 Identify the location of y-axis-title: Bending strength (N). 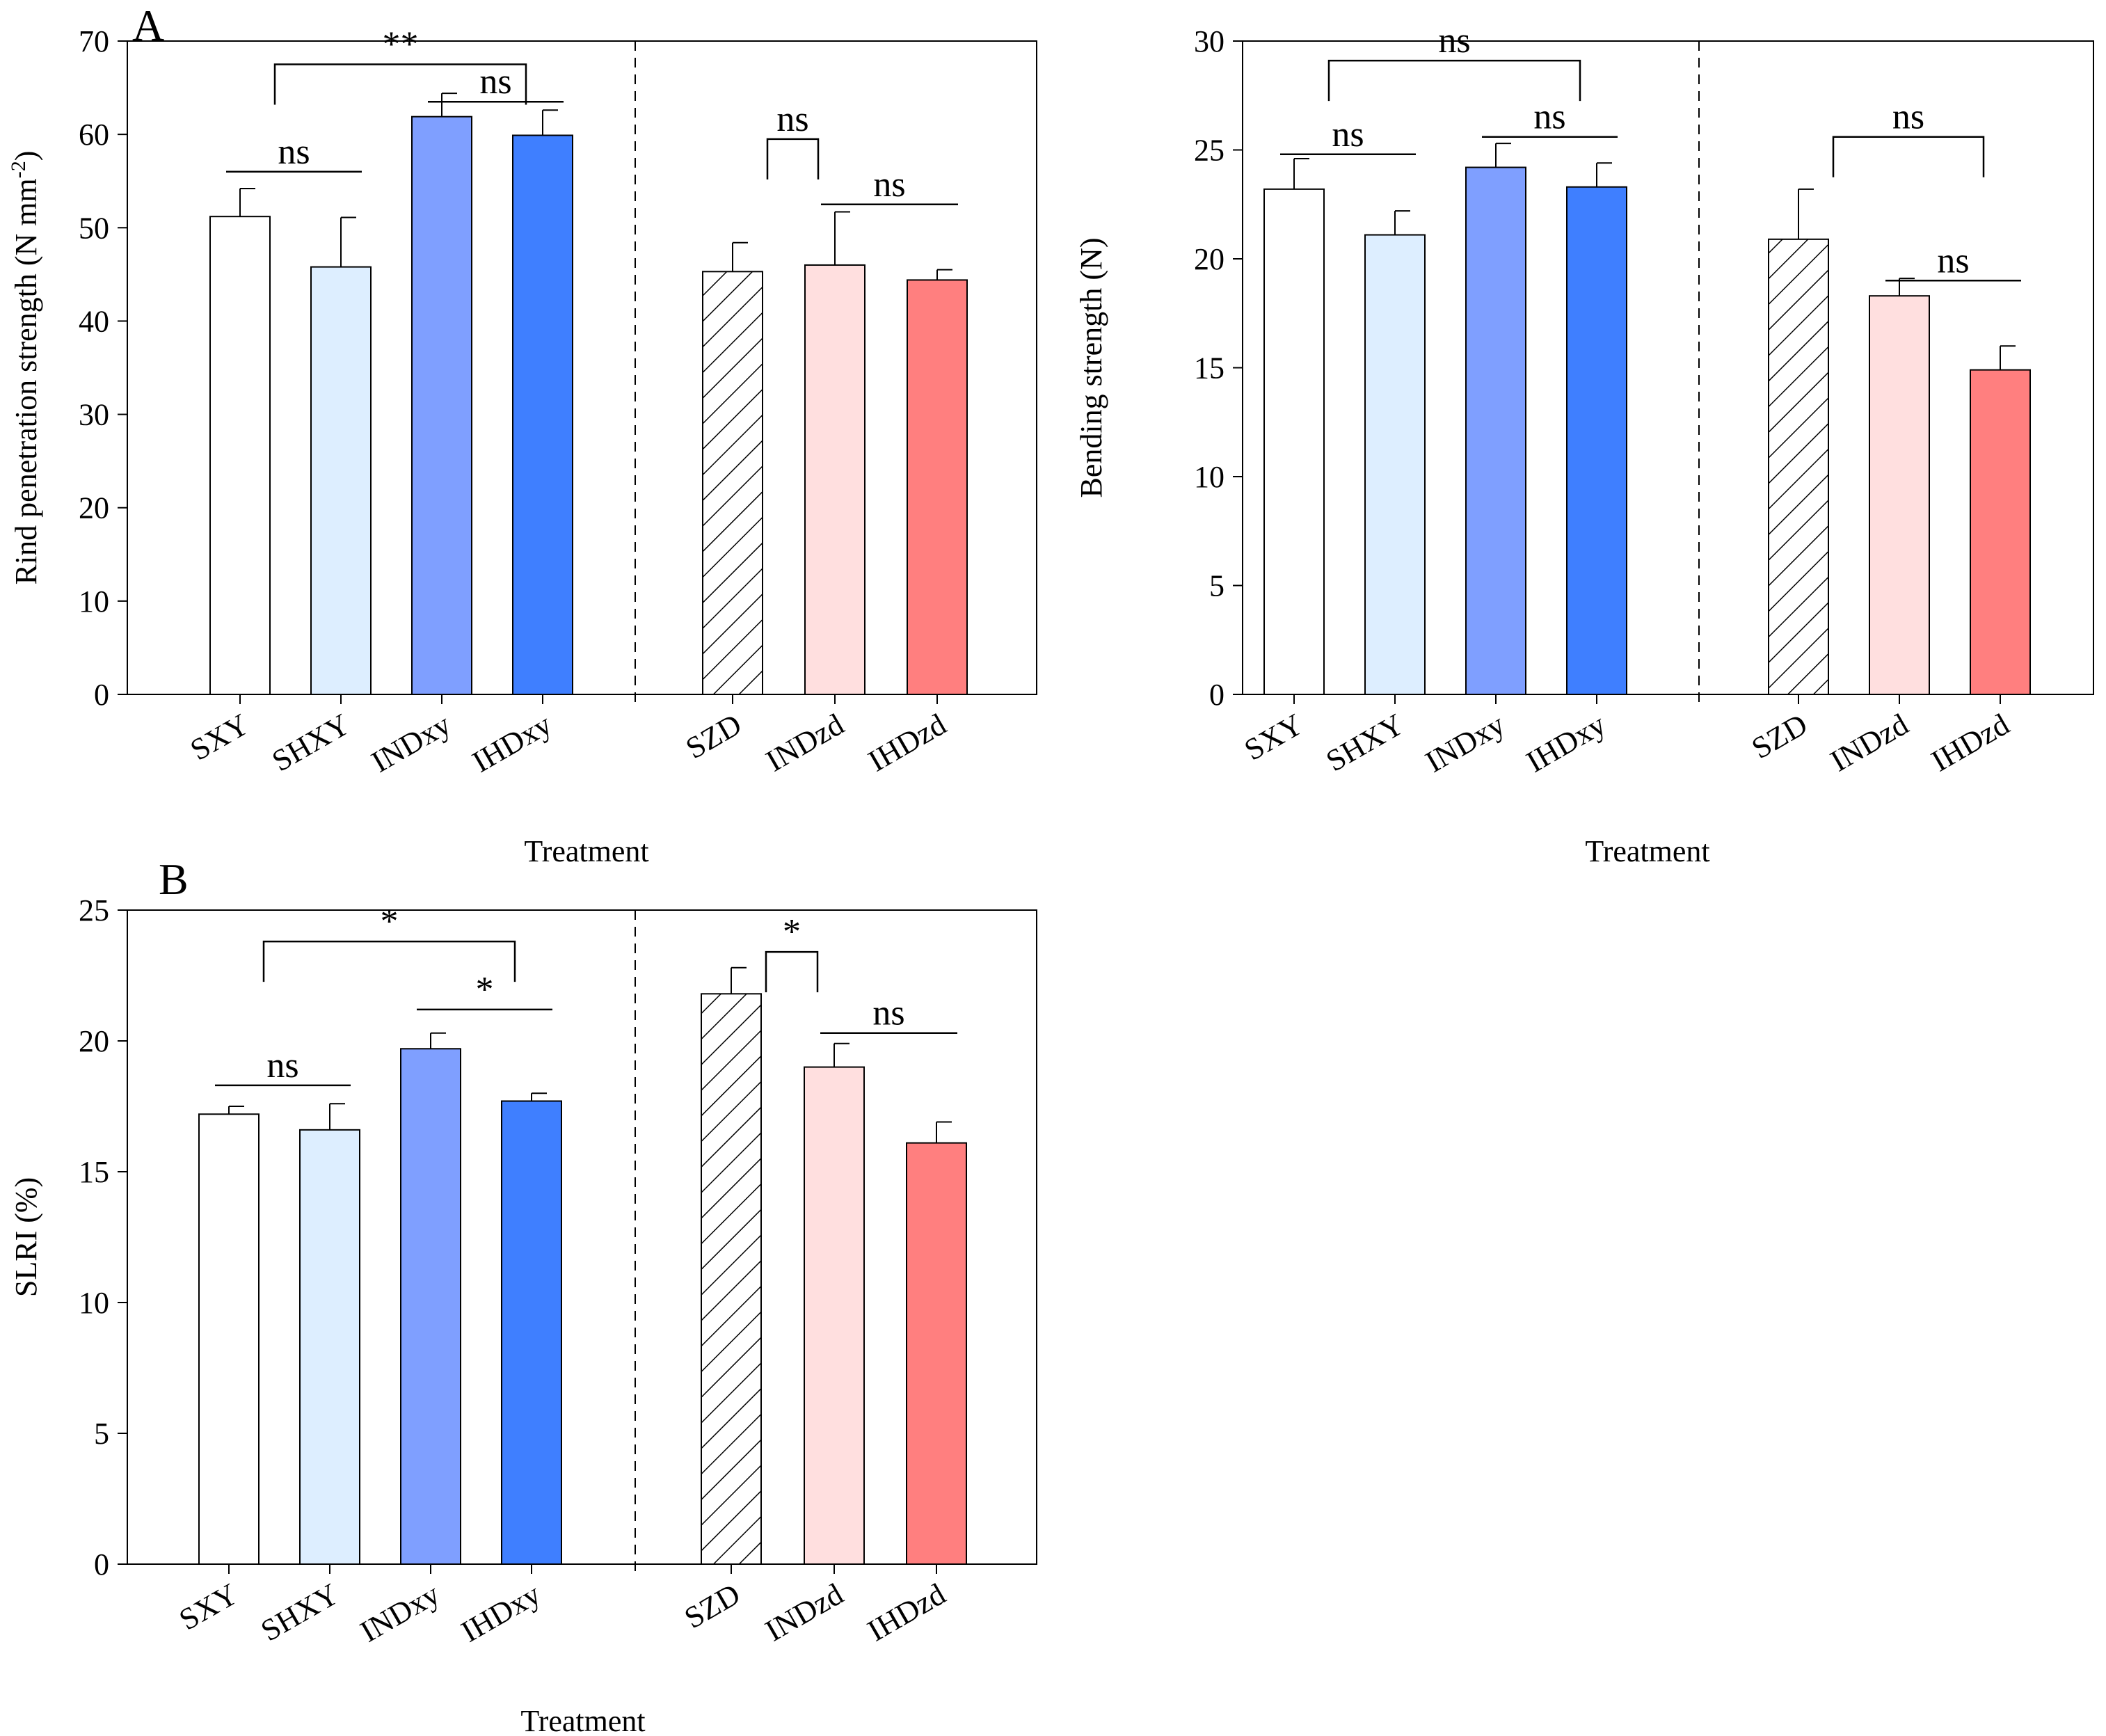
(1091, 368).